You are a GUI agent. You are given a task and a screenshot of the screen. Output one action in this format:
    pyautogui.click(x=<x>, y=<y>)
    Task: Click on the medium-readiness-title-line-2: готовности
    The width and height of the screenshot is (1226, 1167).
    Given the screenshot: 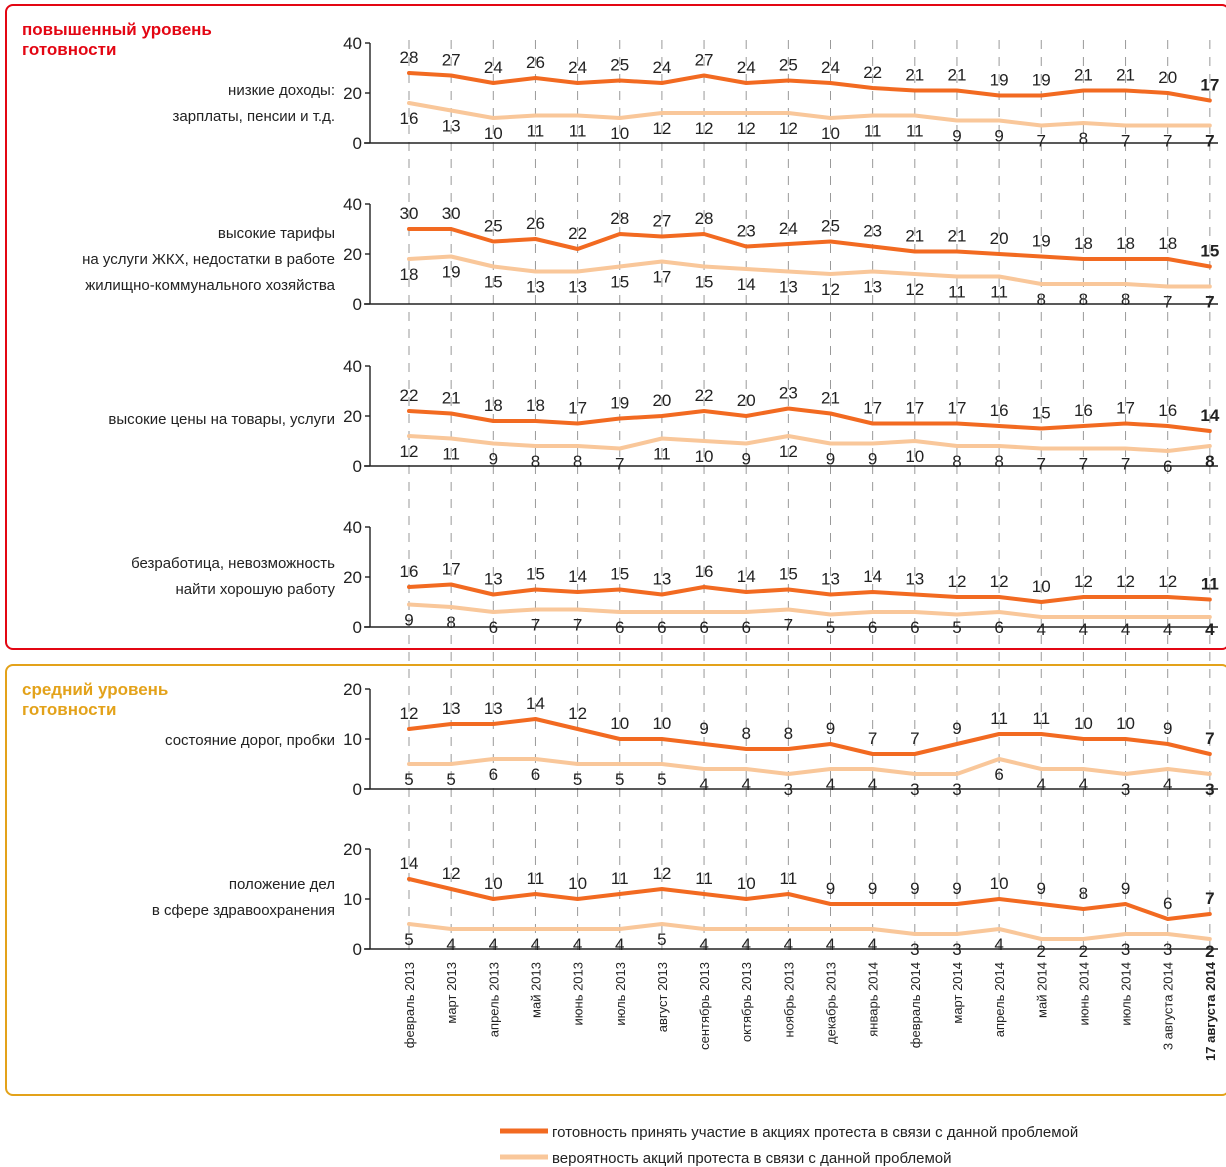 What is the action you would take?
    pyautogui.click(x=69, y=709)
    